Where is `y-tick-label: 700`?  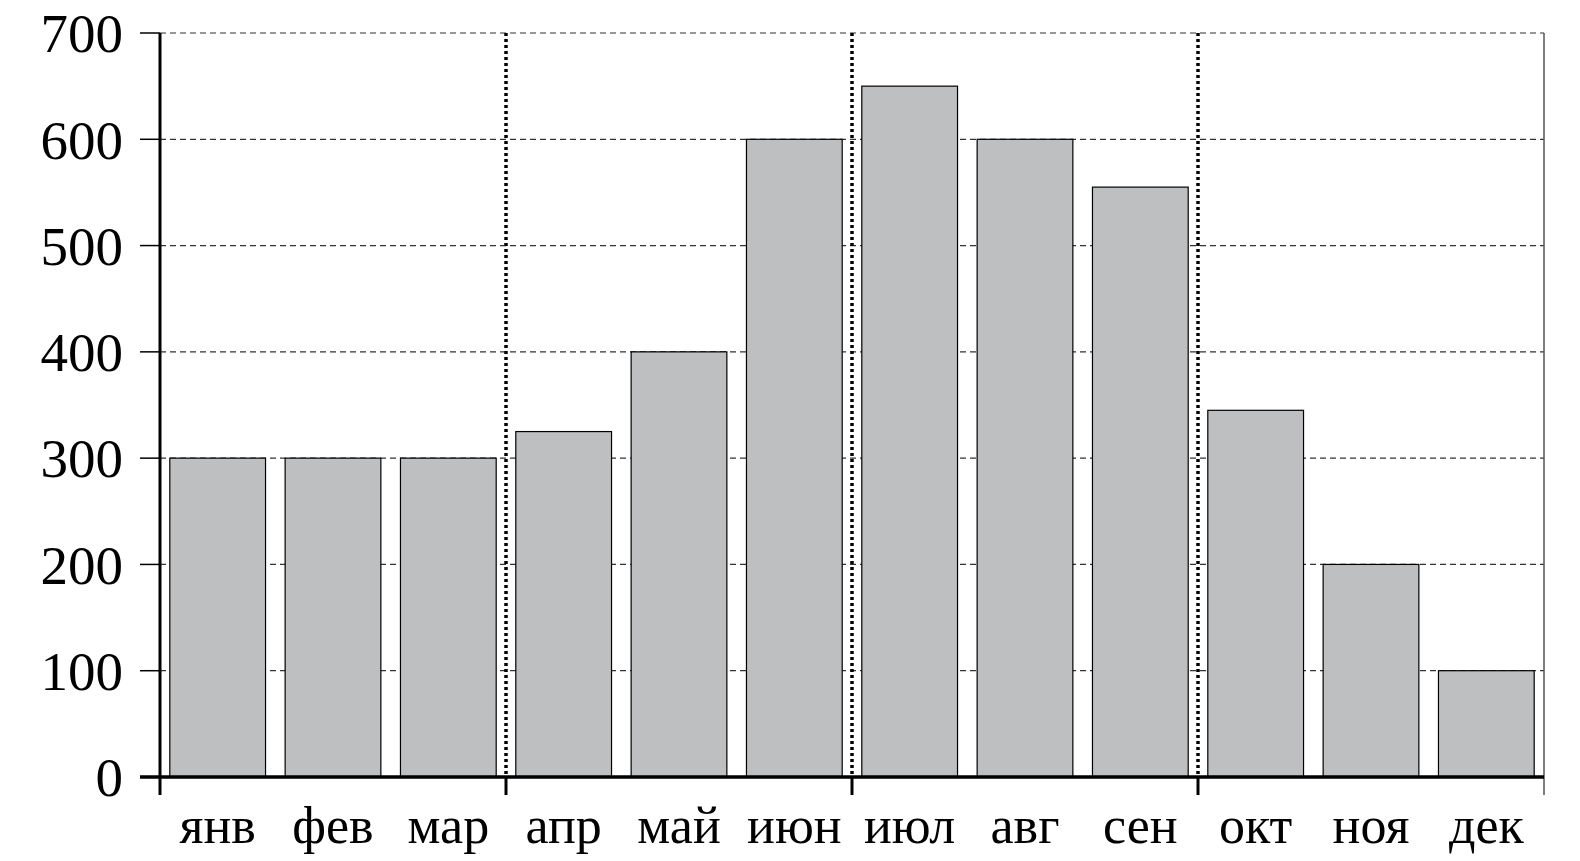
y-tick-label: 700 is located at coordinates (81, 34).